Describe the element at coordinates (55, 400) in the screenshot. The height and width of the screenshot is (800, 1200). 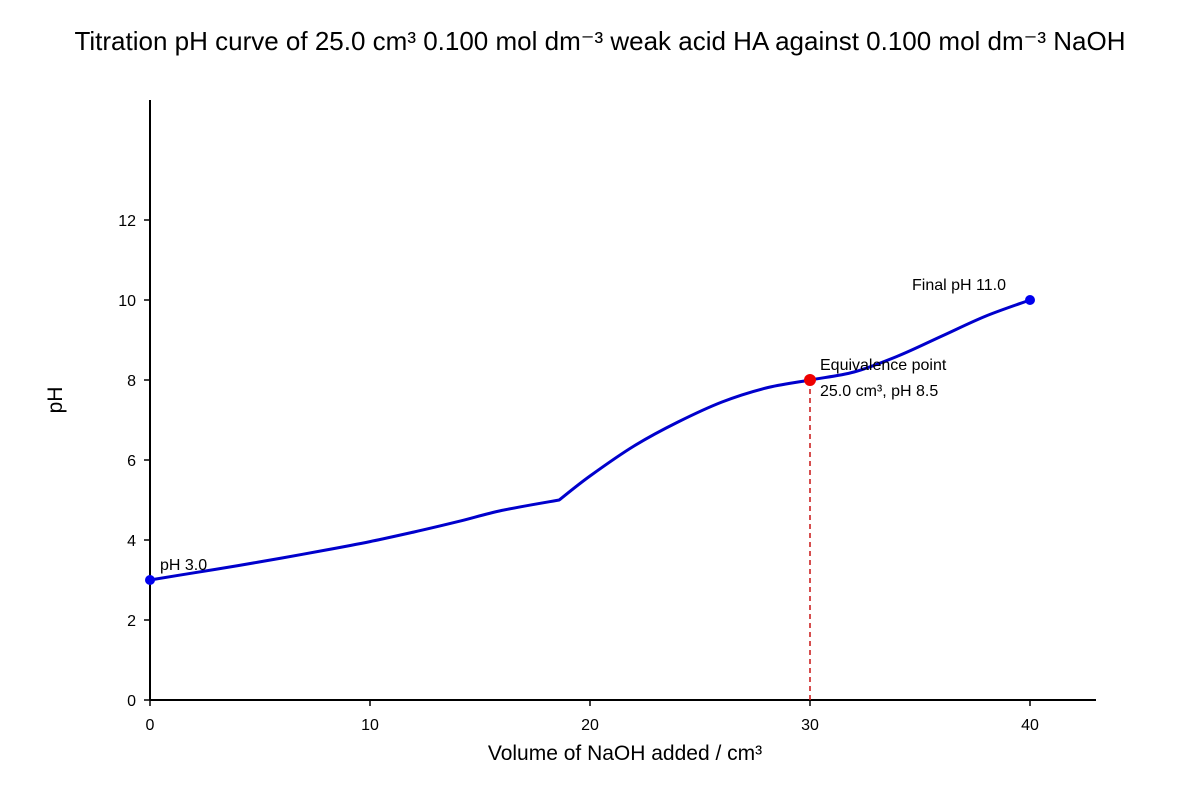
I see `y-axis-title: pH` at that location.